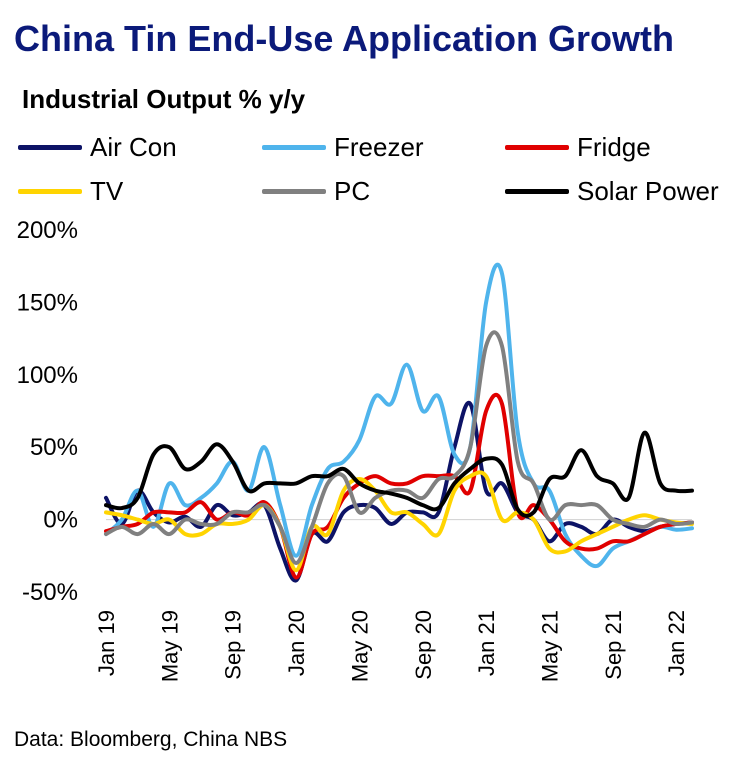 This screenshot has width=734, height=766. Describe the element at coordinates (233, 645) in the screenshot. I see `x-tick-label: Sep 19` at that location.